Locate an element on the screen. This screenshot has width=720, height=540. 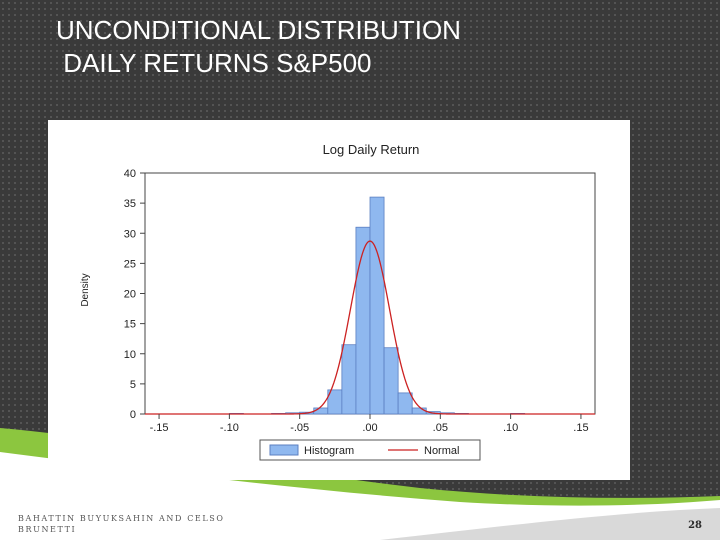
footer-authors: BAHATTIN BUYUKSAHIN AND CELSO BRUNETTI is located at coordinates (148, 524).